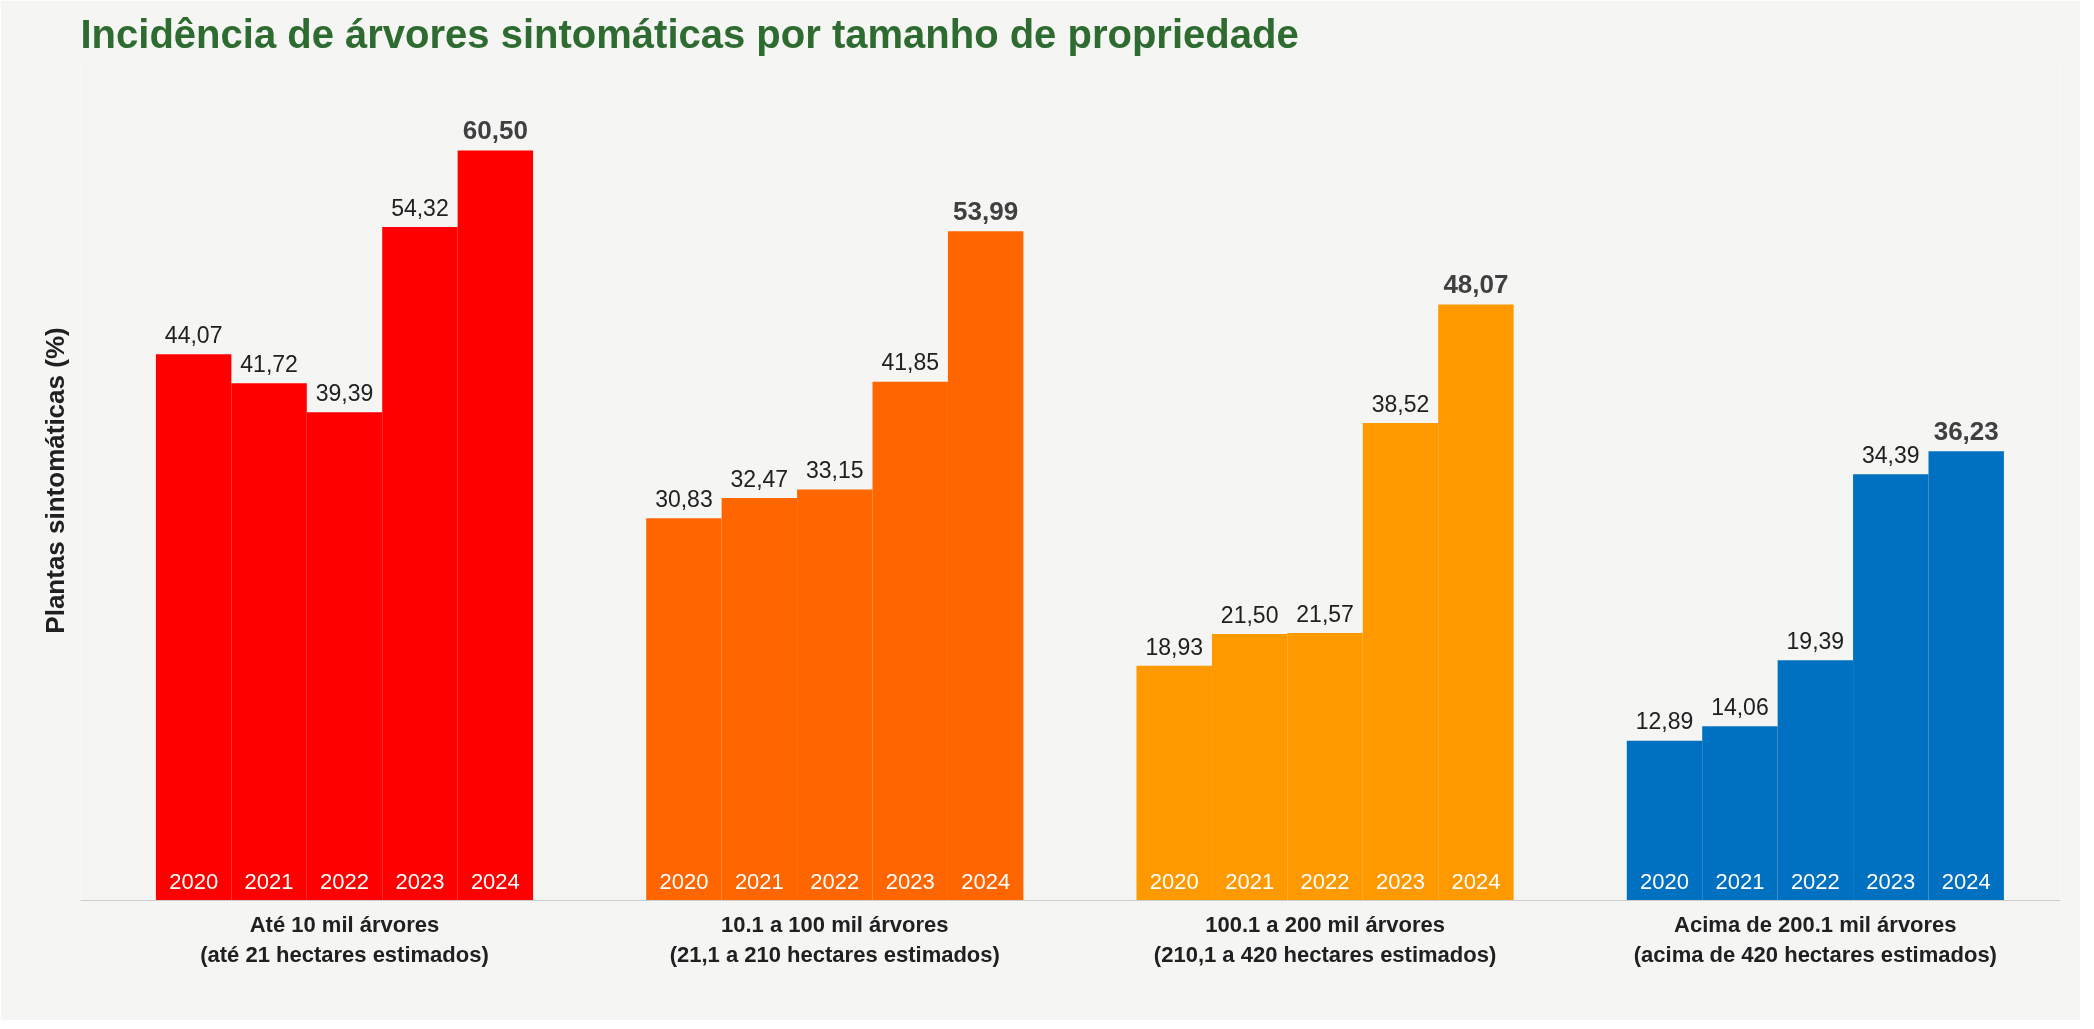 This screenshot has height=1029, width=2094. I want to click on data-label: 39,39, so click(344, 392).